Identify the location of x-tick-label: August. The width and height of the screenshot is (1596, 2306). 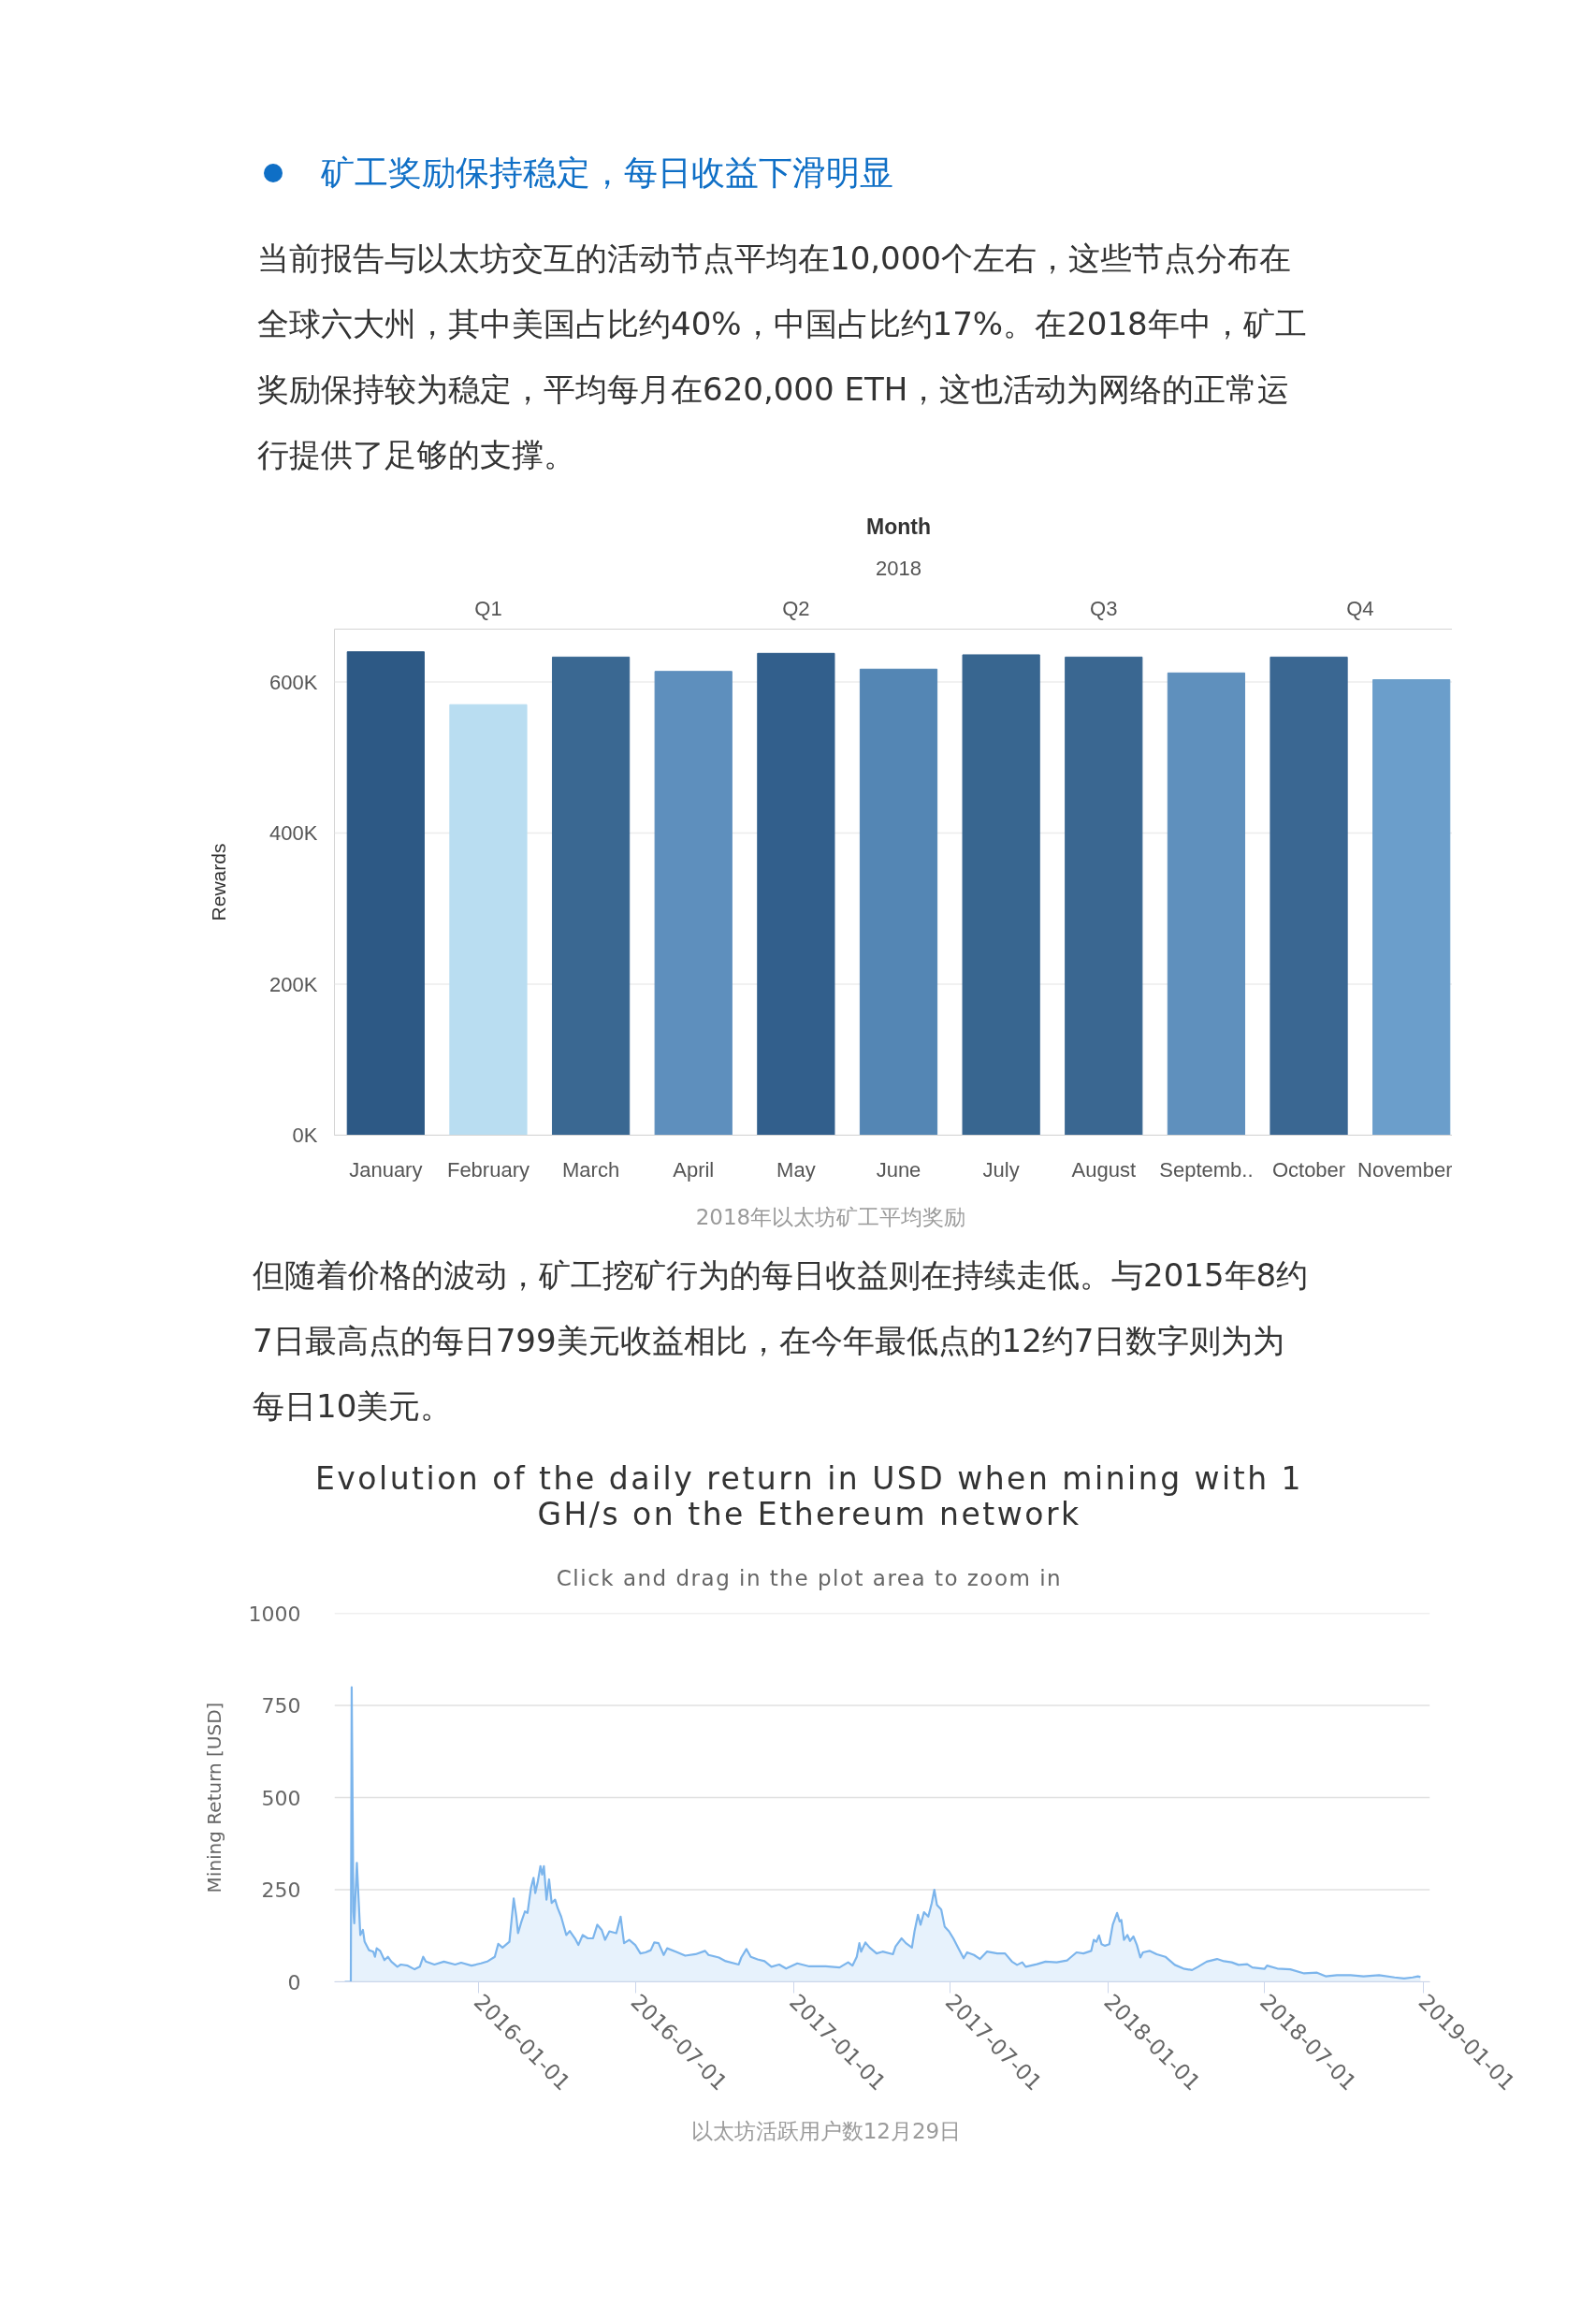
(1104, 1169).